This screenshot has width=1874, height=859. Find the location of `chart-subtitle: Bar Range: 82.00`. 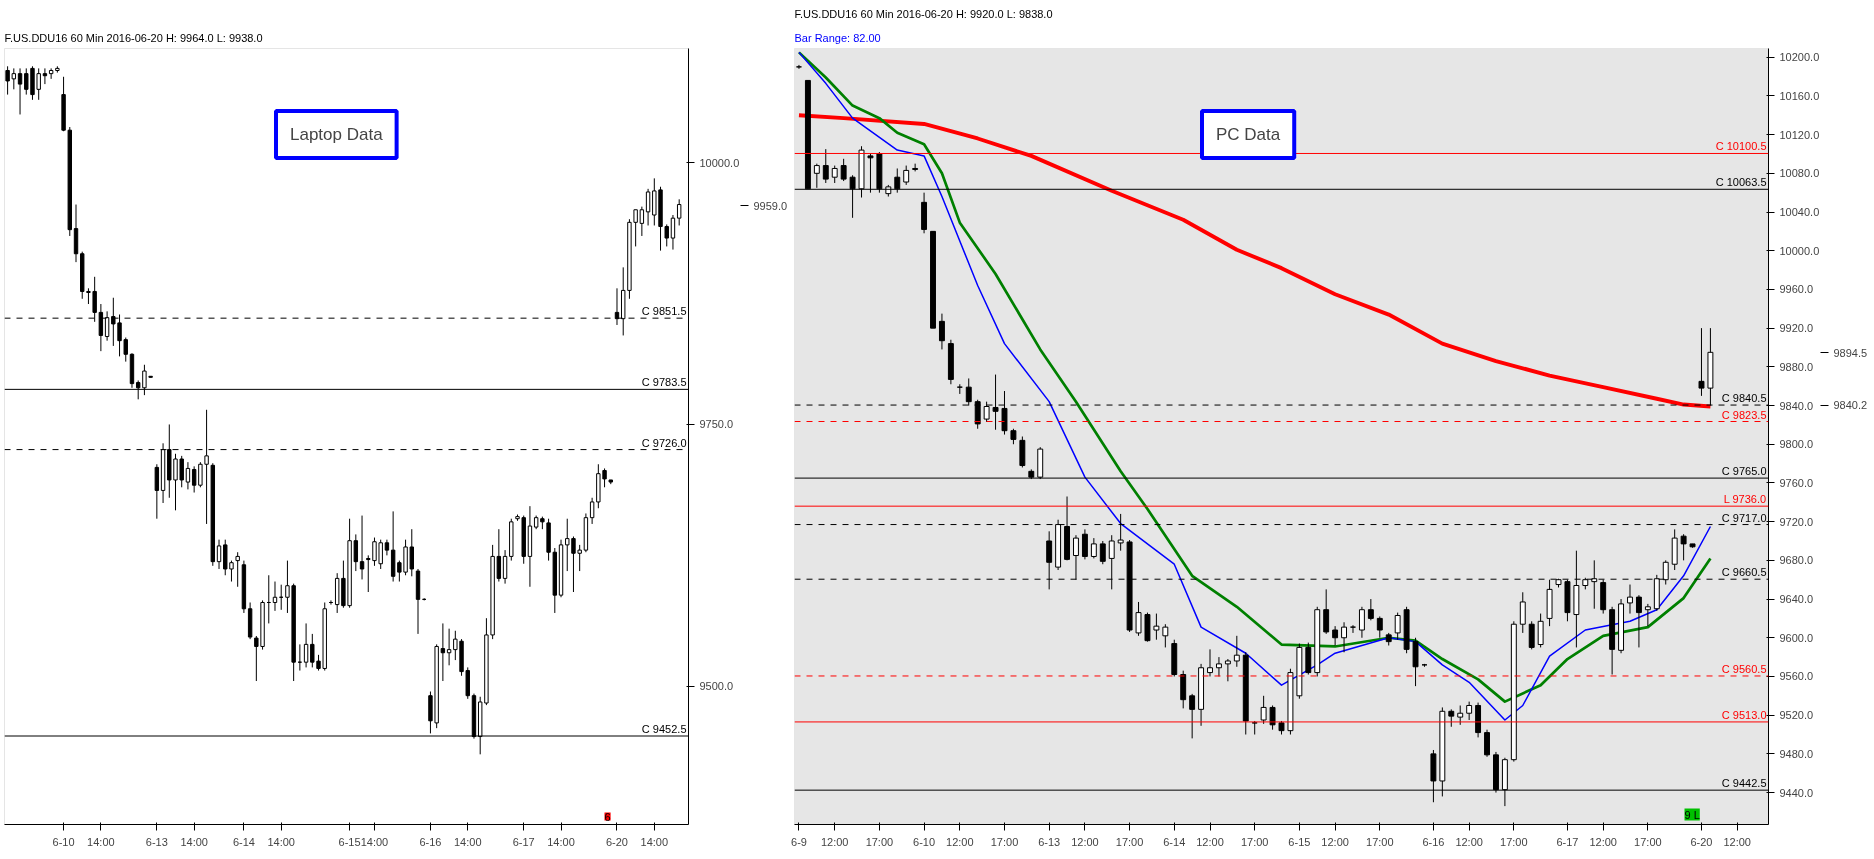

chart-subtitle: Bar Range: 82.00 is located at coordinates (837, 37).